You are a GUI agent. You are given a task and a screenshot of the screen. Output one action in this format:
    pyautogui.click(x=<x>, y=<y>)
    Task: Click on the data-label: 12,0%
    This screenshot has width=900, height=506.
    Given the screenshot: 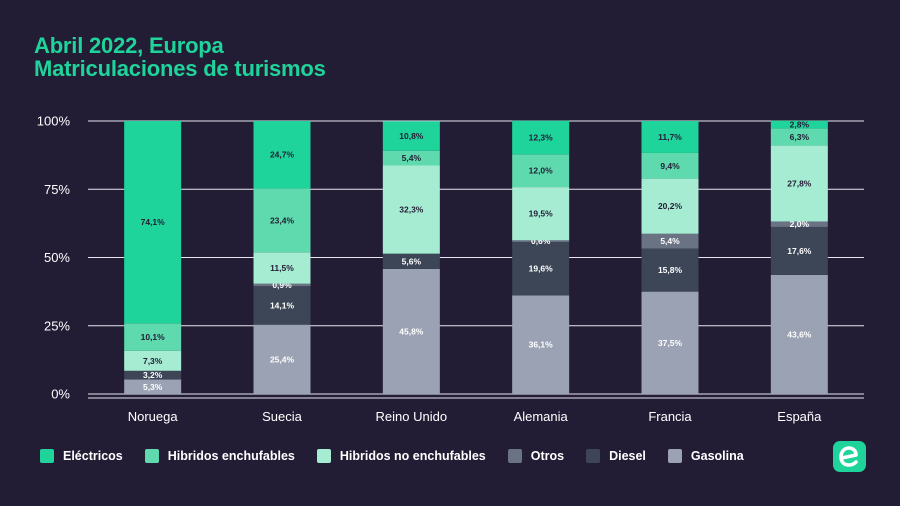 What is the action you would take?
    pyautogui.click(x=541, y=171)
    